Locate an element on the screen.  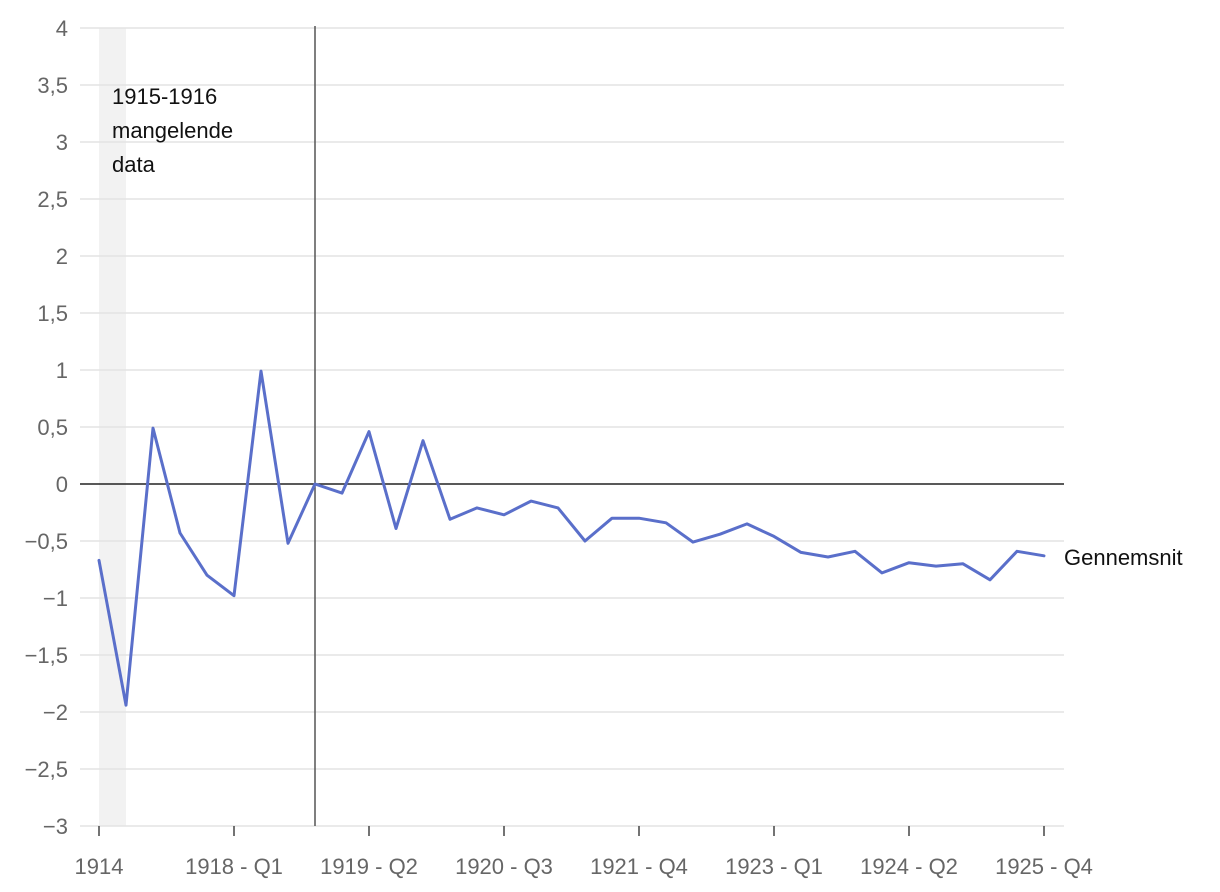
missing-data-label-line-2: mangelende is located at coordinates (172, 130).